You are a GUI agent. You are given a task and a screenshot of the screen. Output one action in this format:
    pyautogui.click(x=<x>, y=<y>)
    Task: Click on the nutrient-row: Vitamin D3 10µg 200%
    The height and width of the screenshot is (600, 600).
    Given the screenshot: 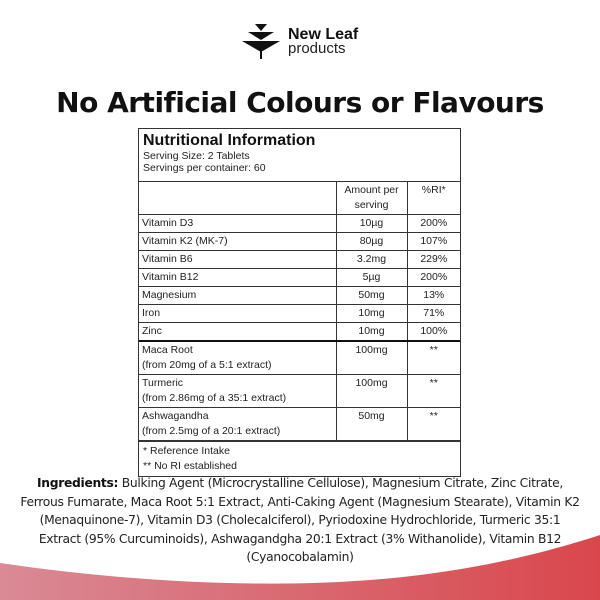 What is the action you would take?
    pyautogui.click(x=299, y=223)
    